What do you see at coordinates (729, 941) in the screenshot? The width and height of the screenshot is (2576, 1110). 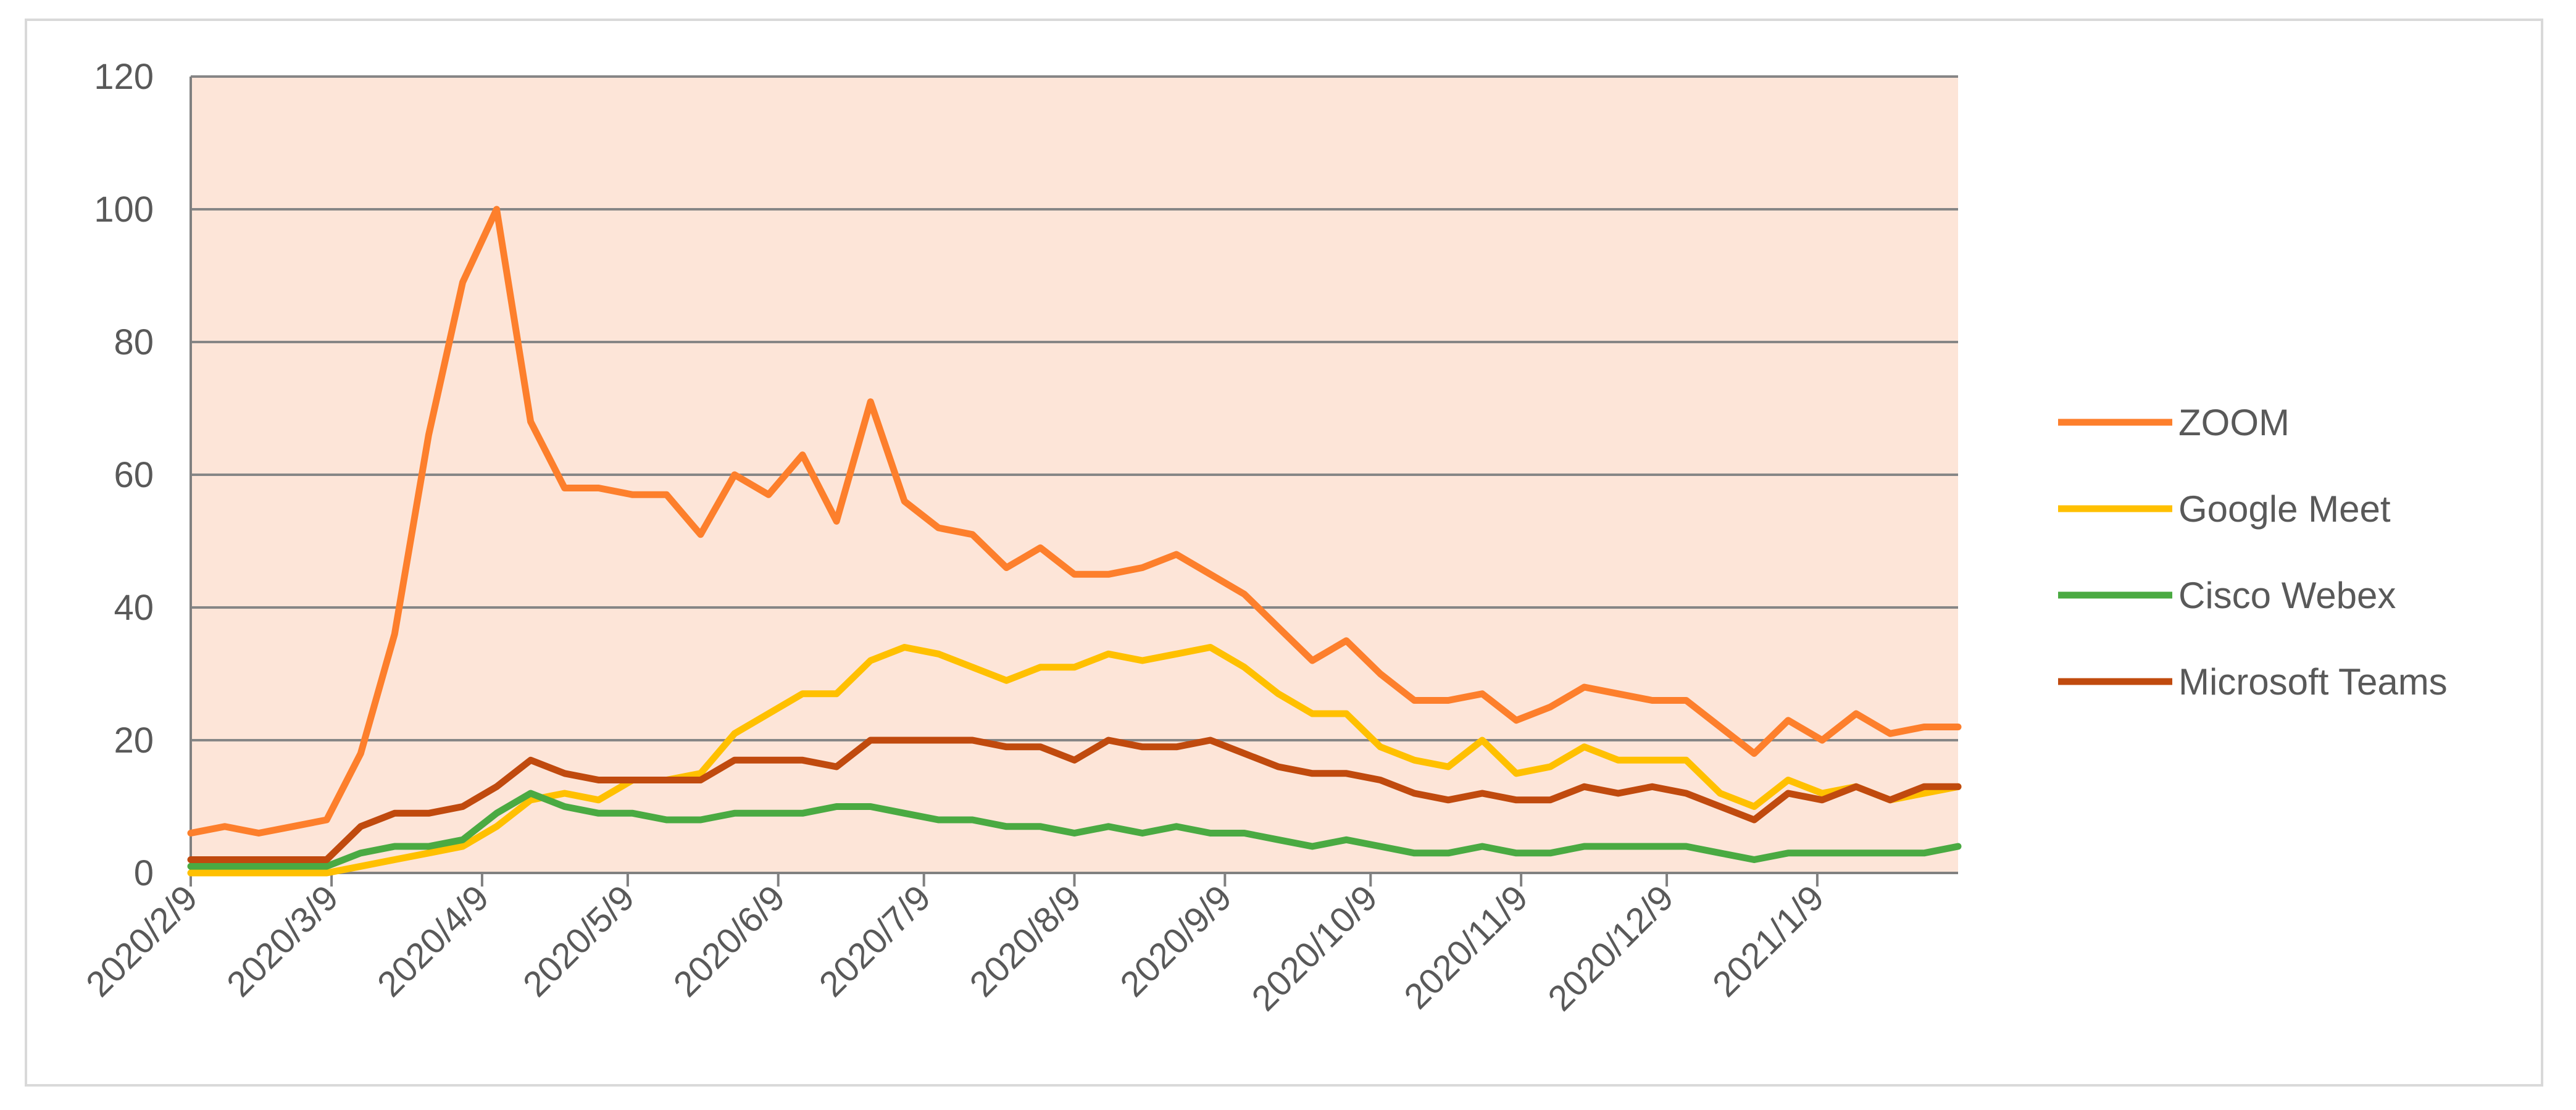 I see `x-tick-label: 2020/6/9` at bounding box center [729, 941].